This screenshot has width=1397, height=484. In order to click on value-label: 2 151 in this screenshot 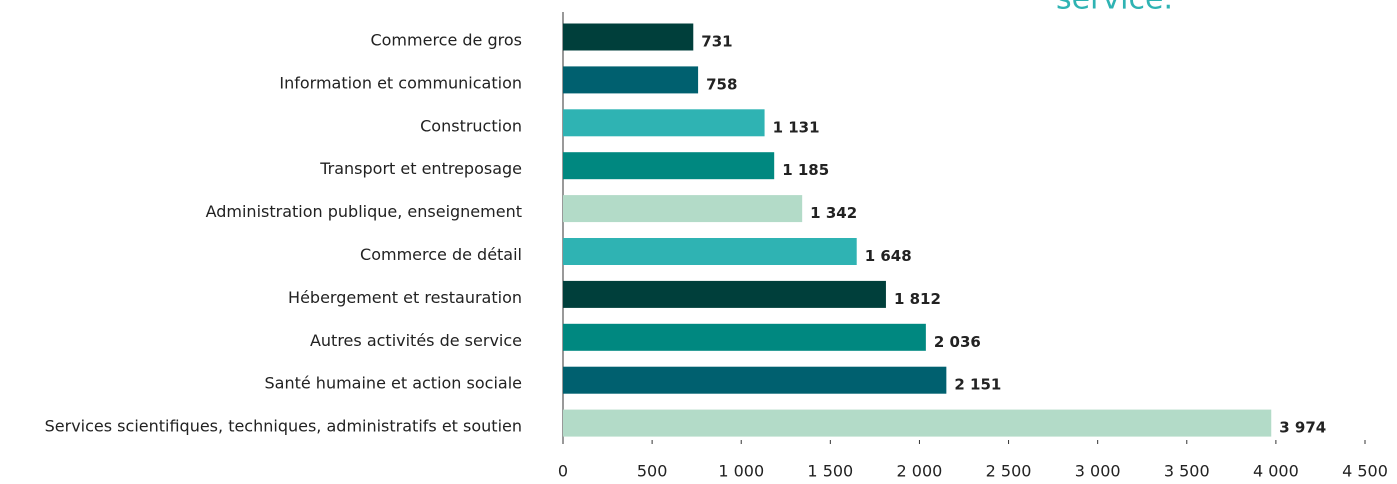, I will do `click(977, 385)`.